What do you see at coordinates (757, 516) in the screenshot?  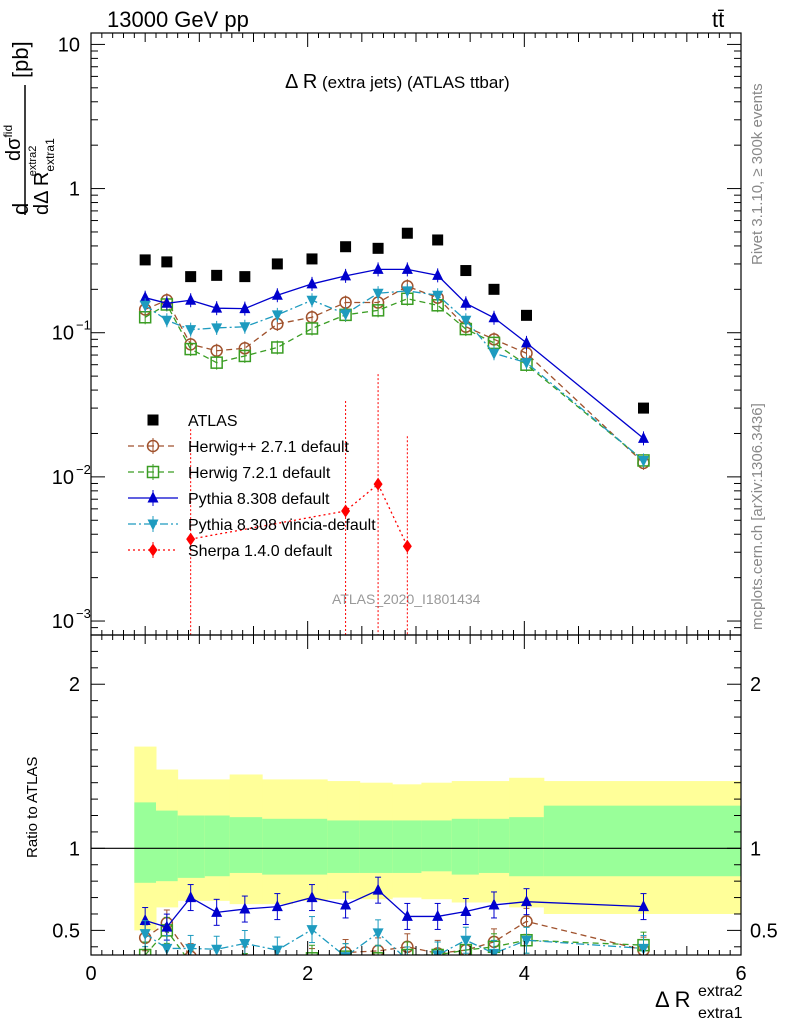 I see `side-site-label: mcplots.cern.ch [arXiv:1306.3436]` at bounding box center [757, 516].